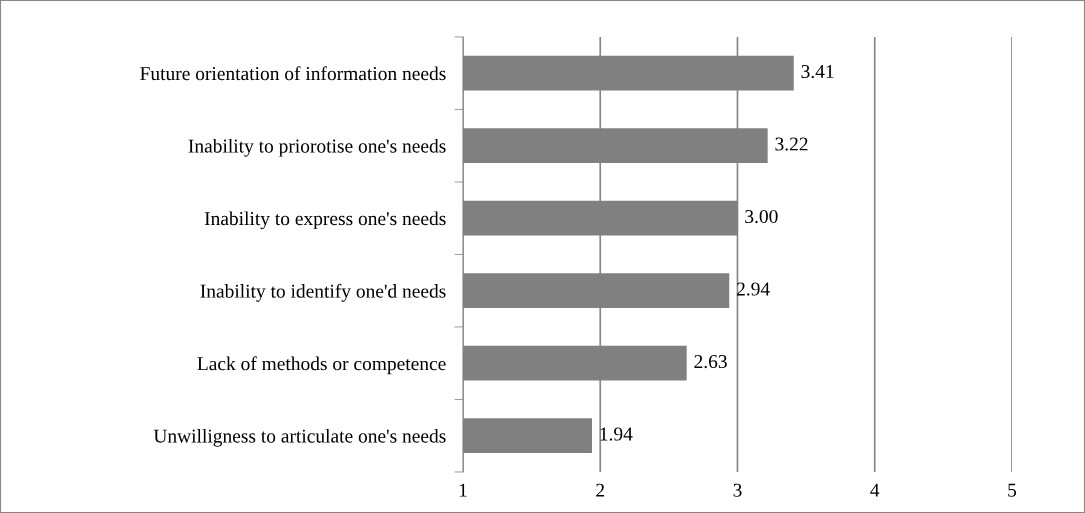 The height and width of the screenshot is (513, 1085). What do you see at coordinates (317, 147) in the screenshot?
I see `y-tick-label: Inability to priorotise one's needs` at bounding box center [317, 147].